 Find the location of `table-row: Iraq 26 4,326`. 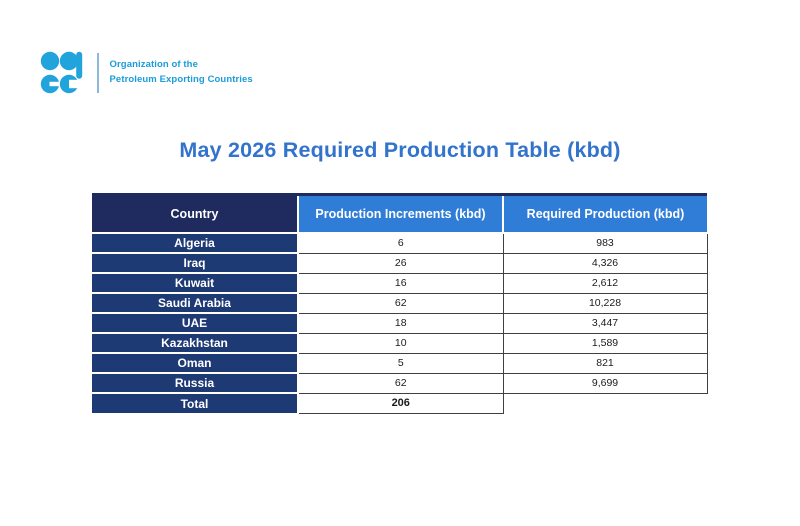

table-row: Iraq 26 4,326 is located at coordinates (400, 263).